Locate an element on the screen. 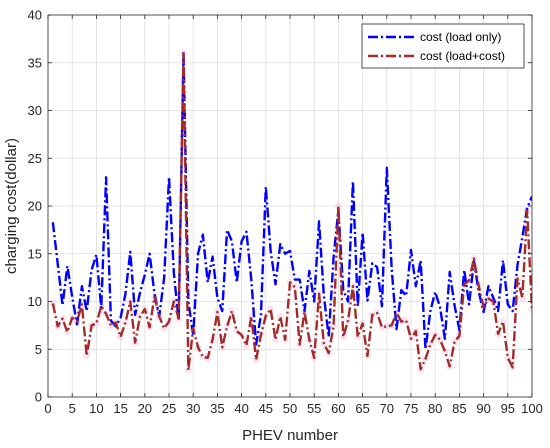 The height and width of the screenshot is (448, 550). y-tick-label: 20 is located at coordinates (35, 206).